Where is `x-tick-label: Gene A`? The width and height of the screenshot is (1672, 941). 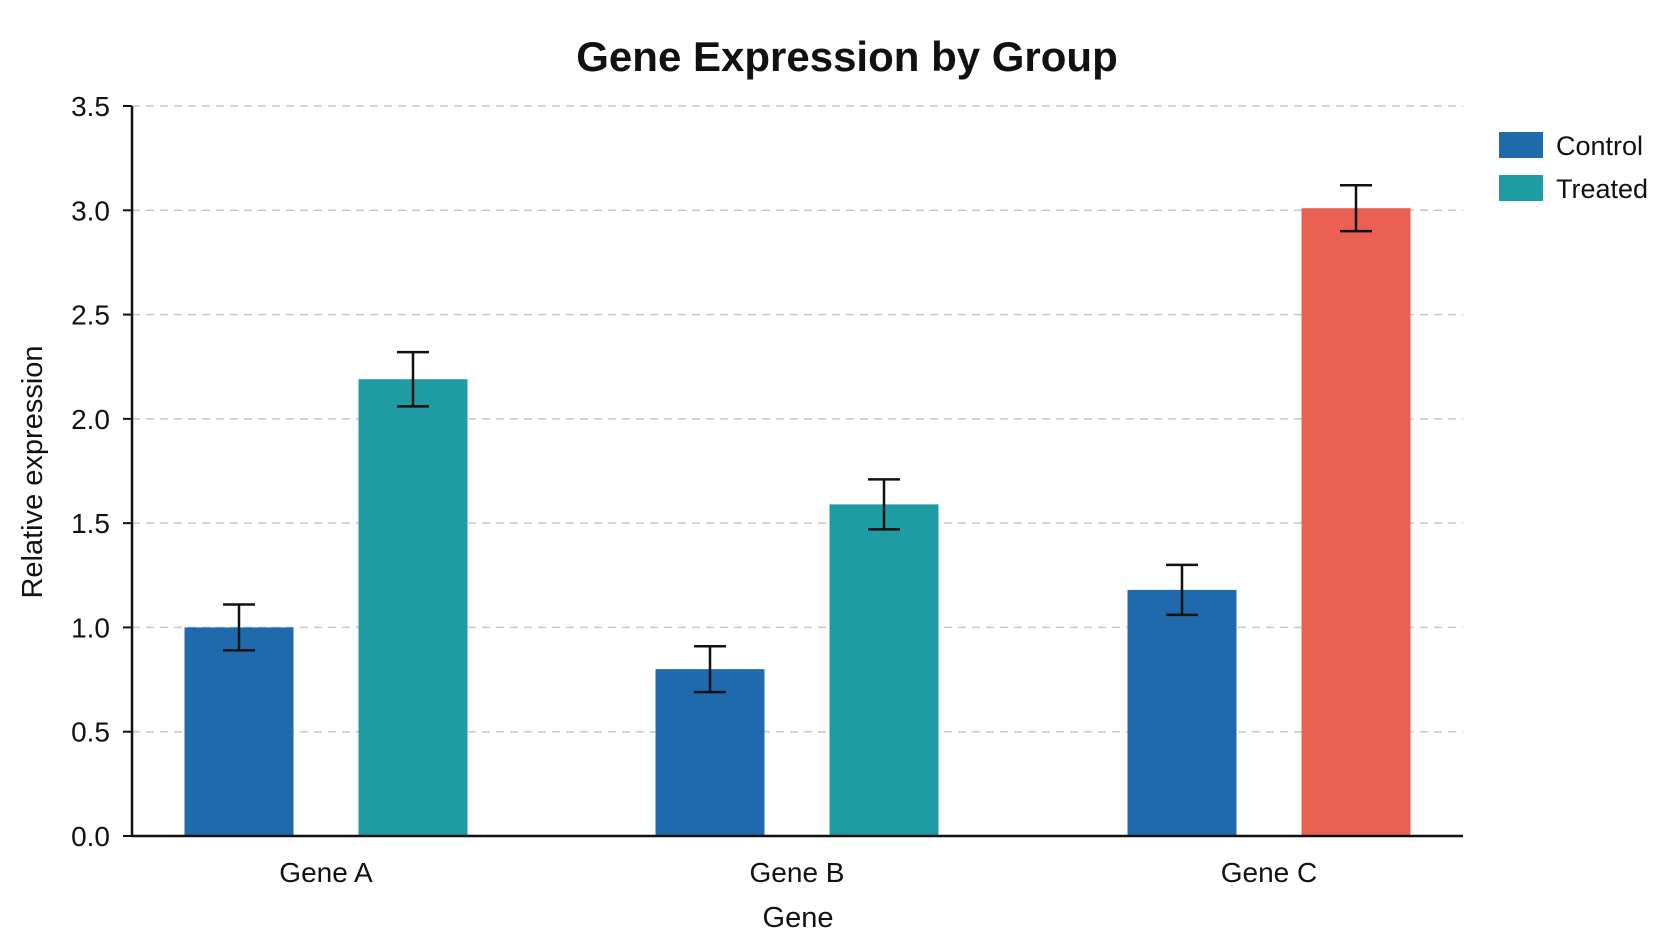 x-tick-label: Gene A is located at coordinates (326, 872).